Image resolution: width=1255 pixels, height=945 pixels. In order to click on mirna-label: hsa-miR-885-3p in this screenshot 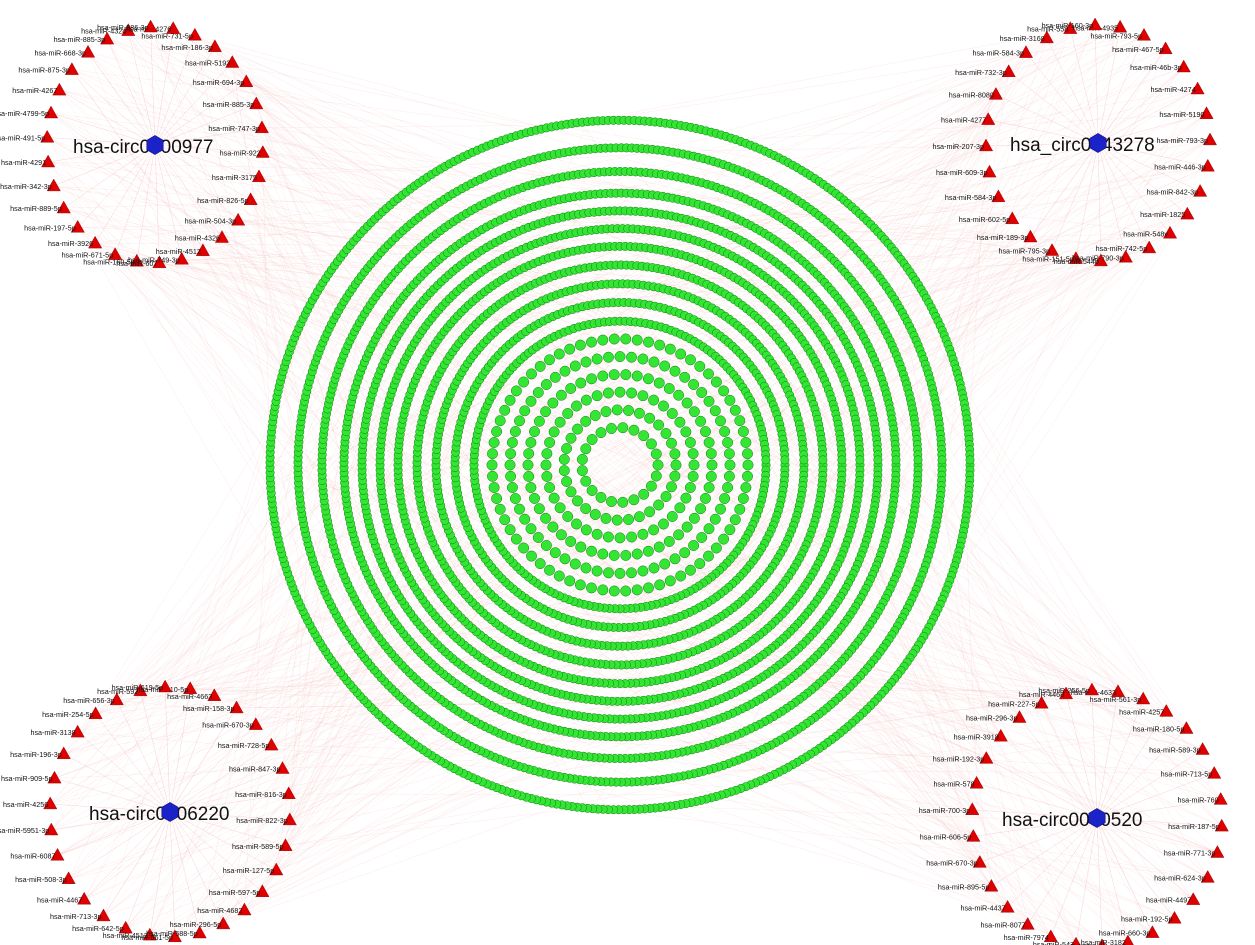, I will do `click(80, 39)`.